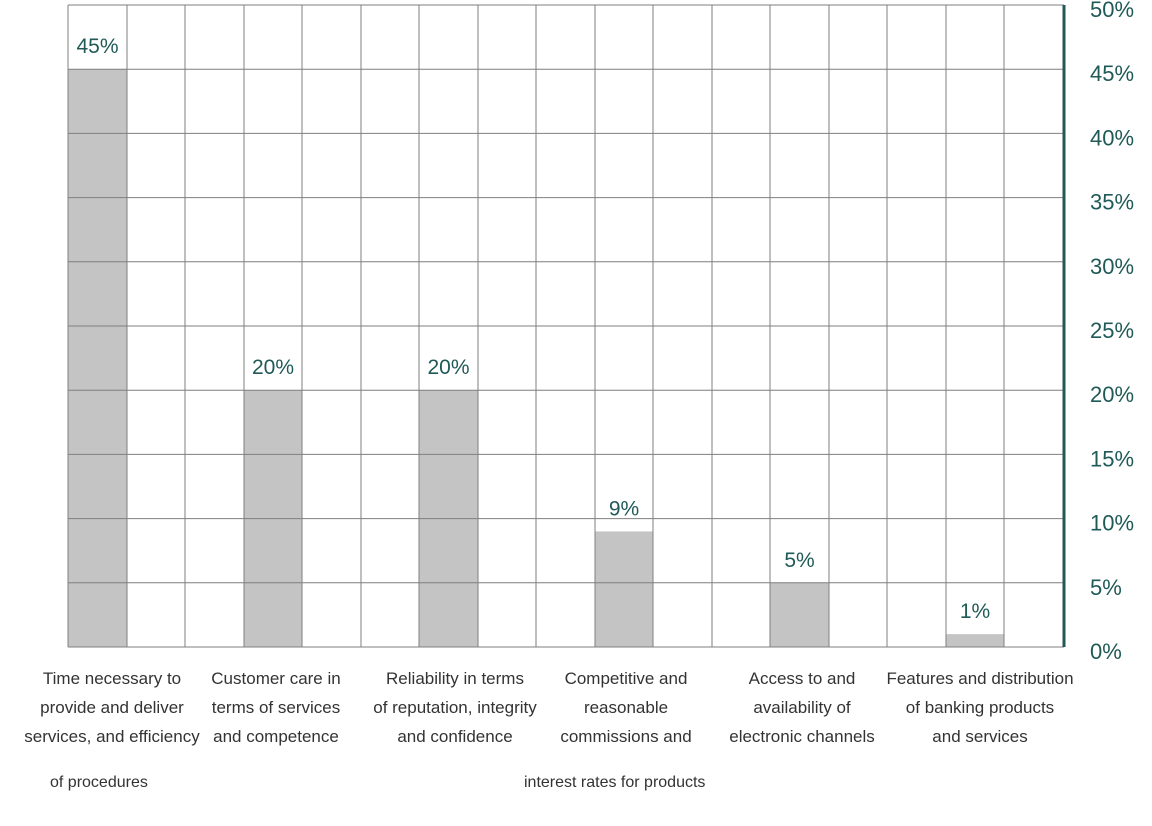 This screenshot has height=826, width=1152. Describe the element at coordinates (802, 736) in the screenshot. I see `category-label-line: electronic channels` at that location.